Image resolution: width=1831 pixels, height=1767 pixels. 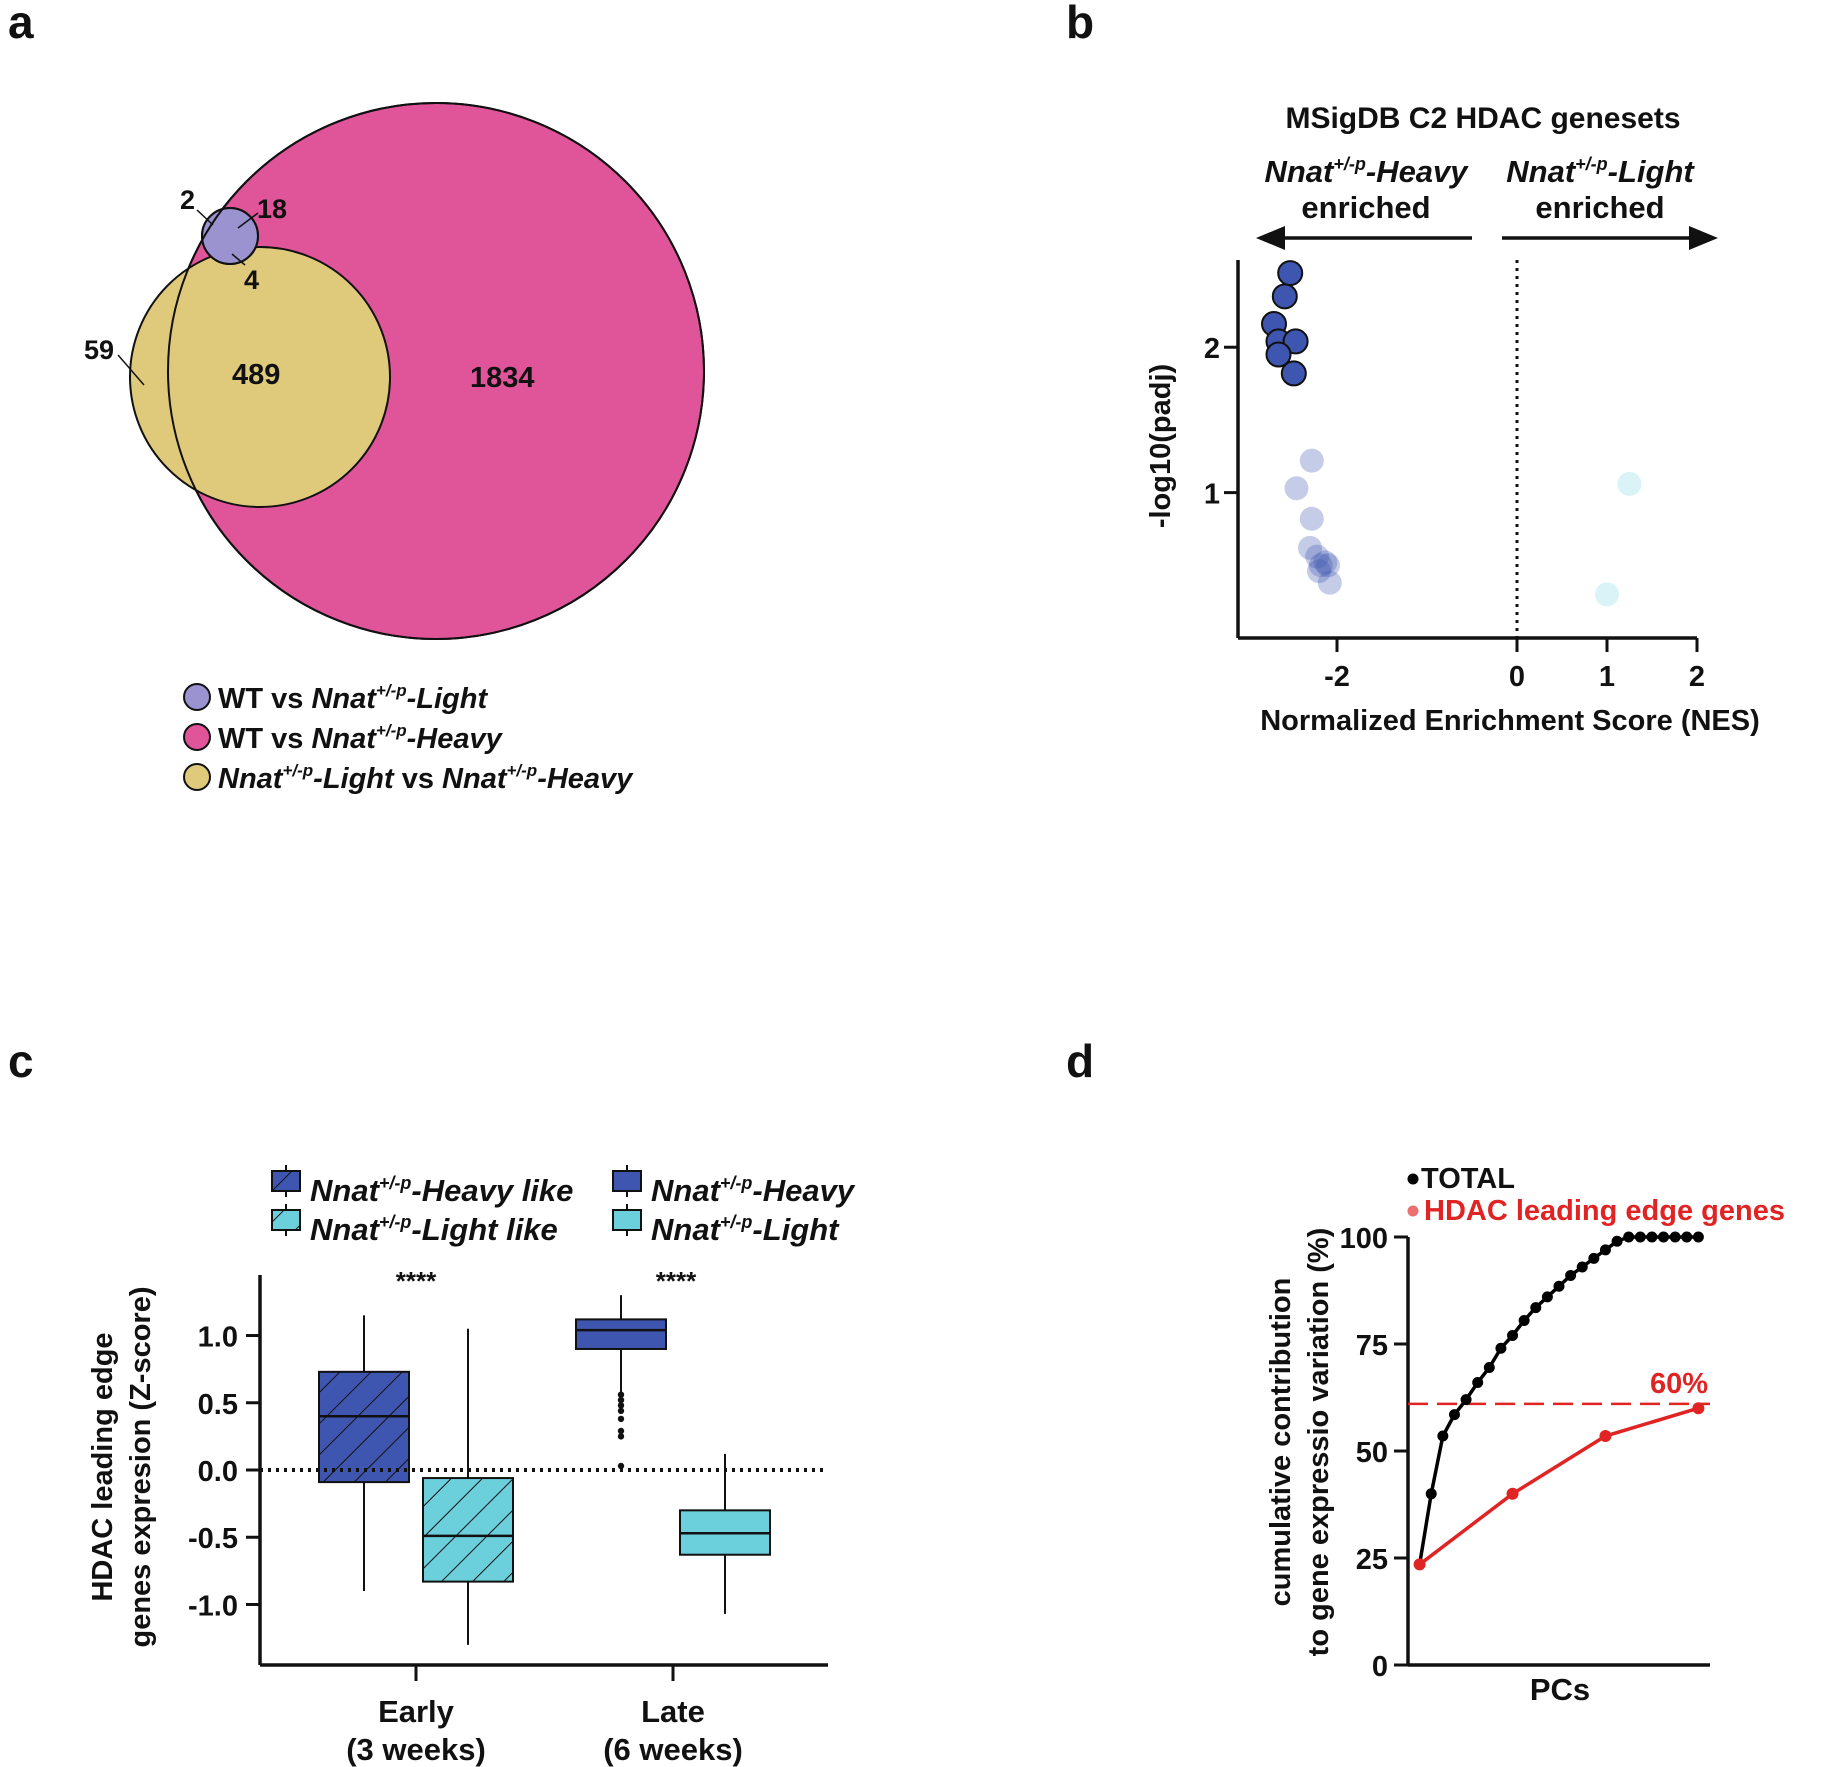 I want to click on legend-c-heavy: Nnat+/-p-Heavy, so click(x=753, y=1190).